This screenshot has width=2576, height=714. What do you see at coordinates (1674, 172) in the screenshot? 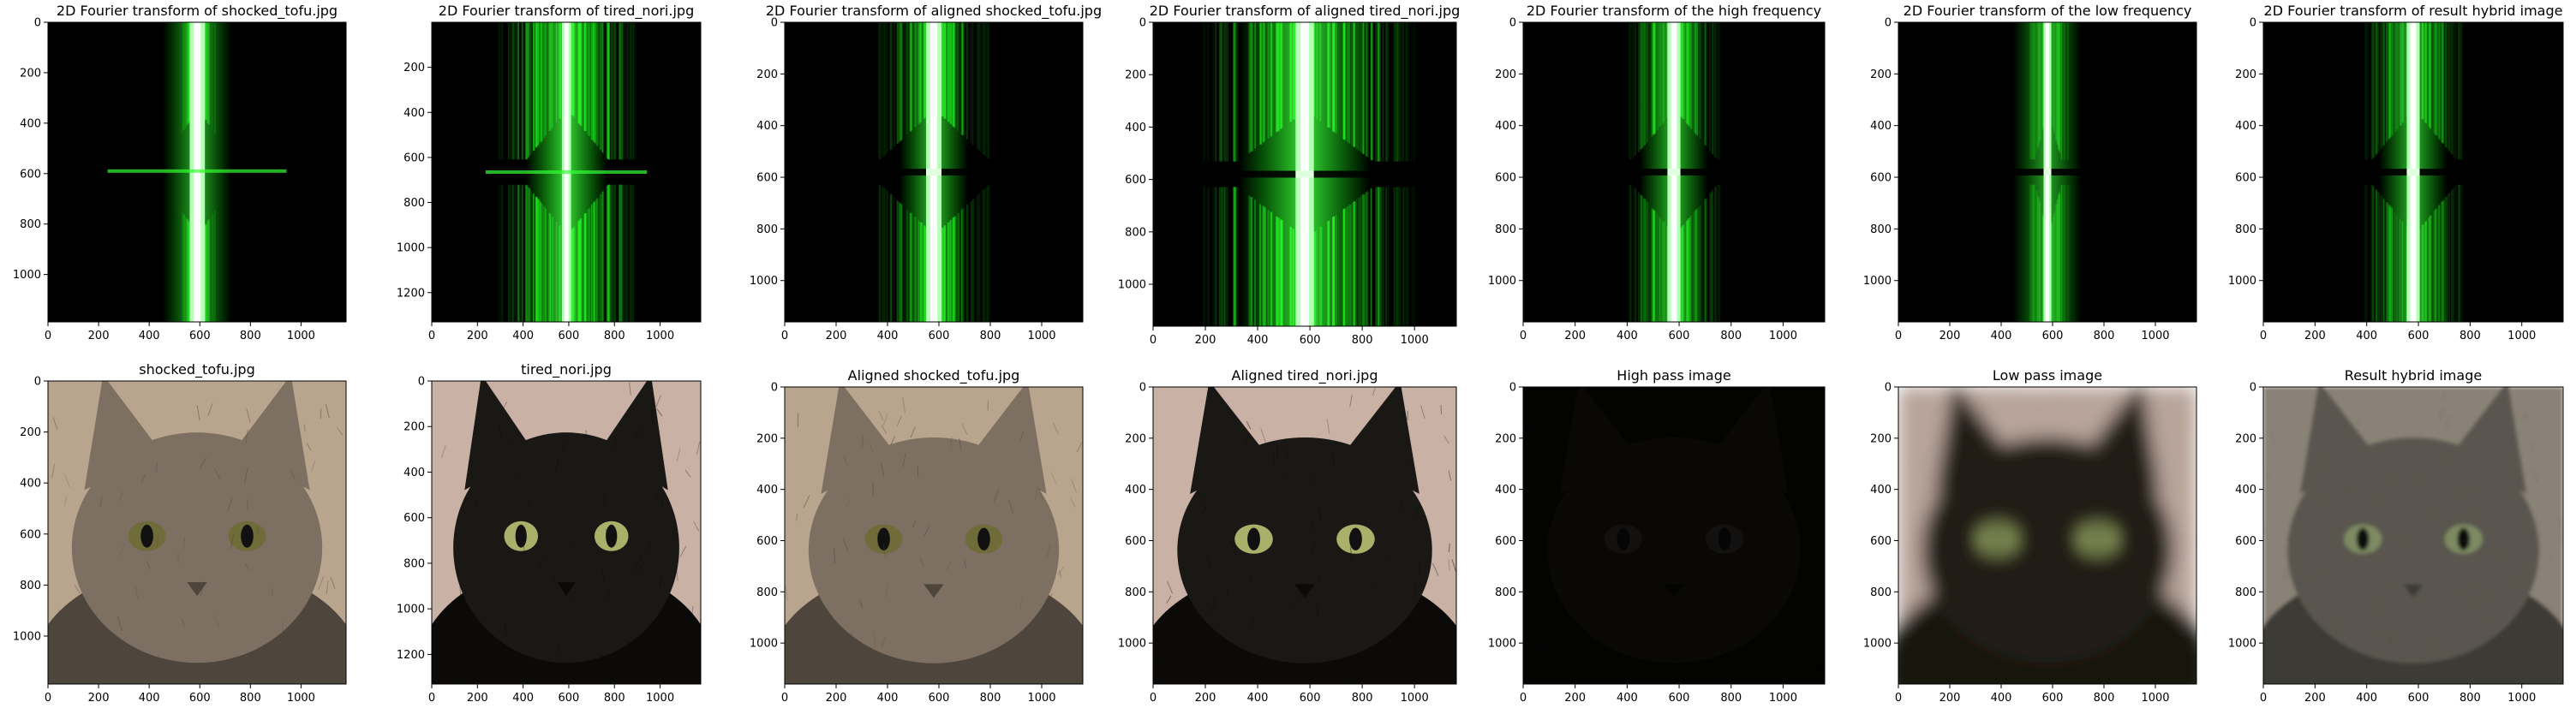
I see `panel-image` at bounding box center [1674, 172].